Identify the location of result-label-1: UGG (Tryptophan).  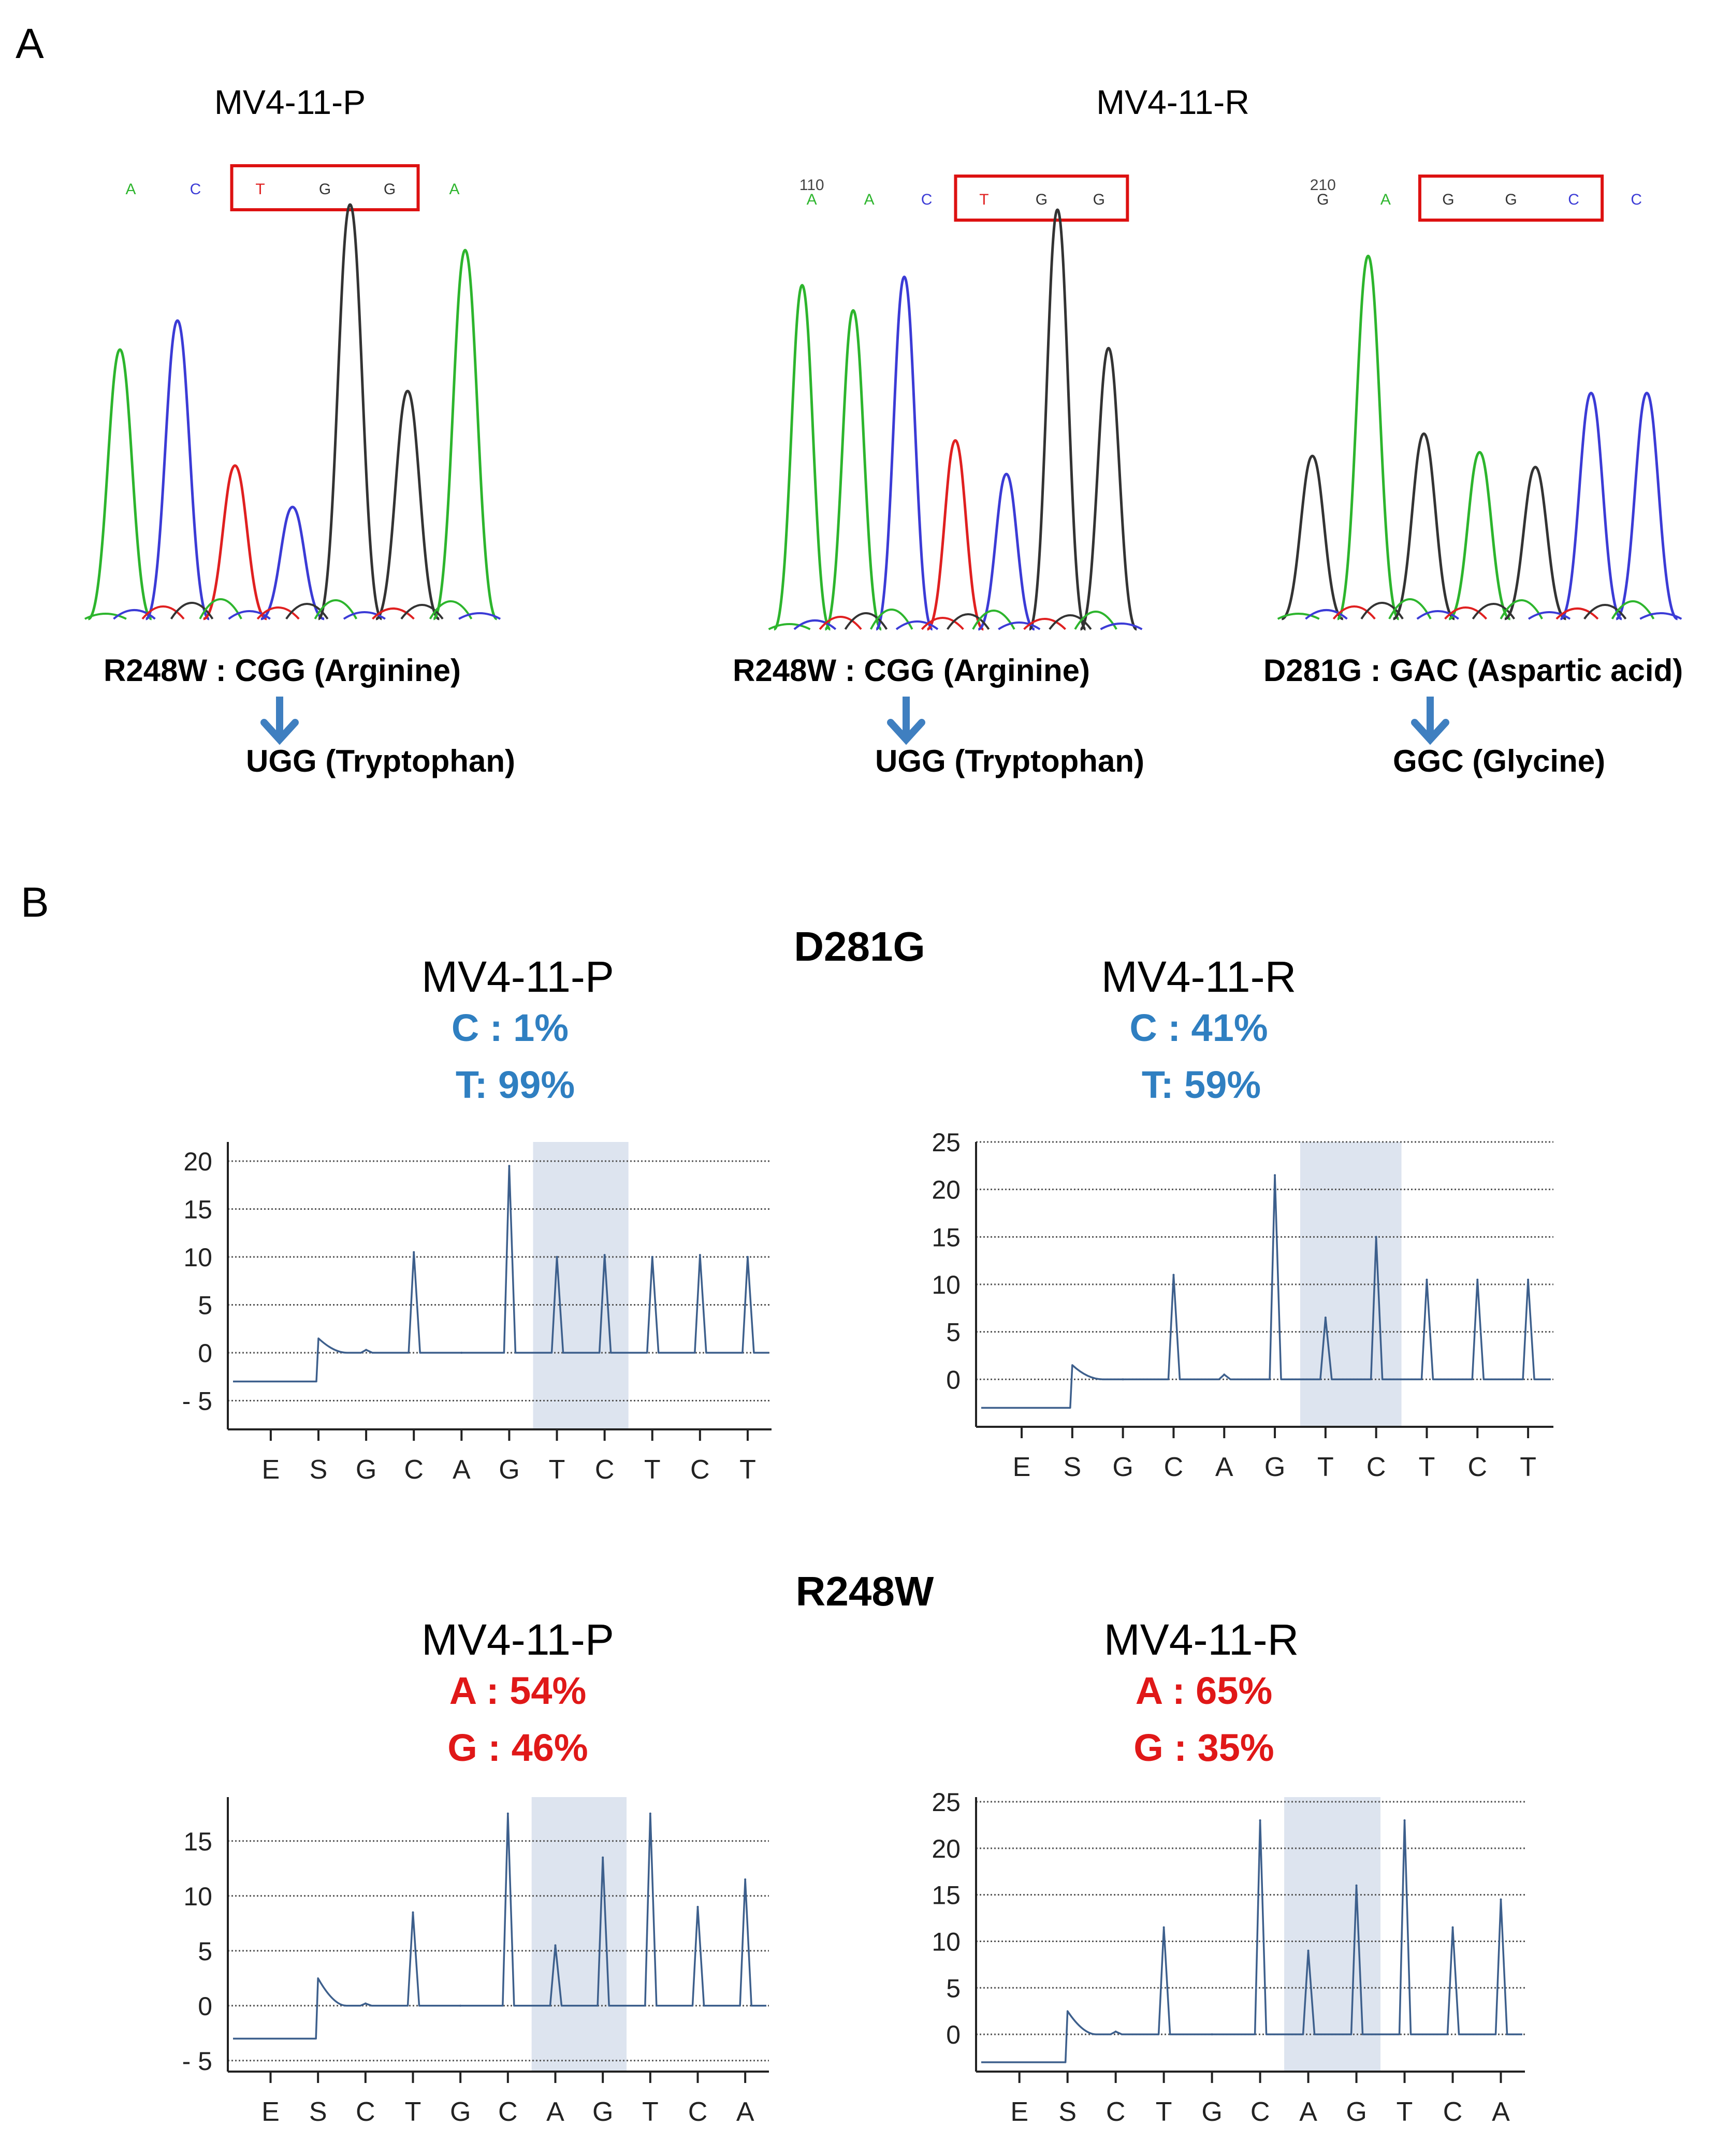
(380, 761).